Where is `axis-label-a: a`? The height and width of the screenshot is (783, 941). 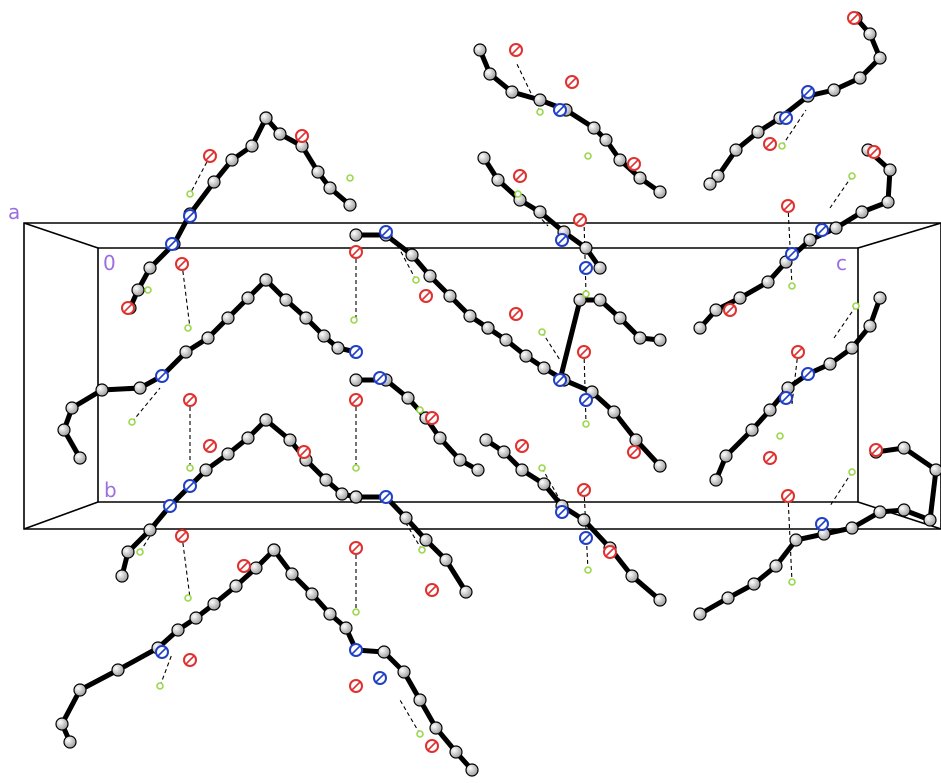 axis-label-a: a is located at coordinates (14, 212).